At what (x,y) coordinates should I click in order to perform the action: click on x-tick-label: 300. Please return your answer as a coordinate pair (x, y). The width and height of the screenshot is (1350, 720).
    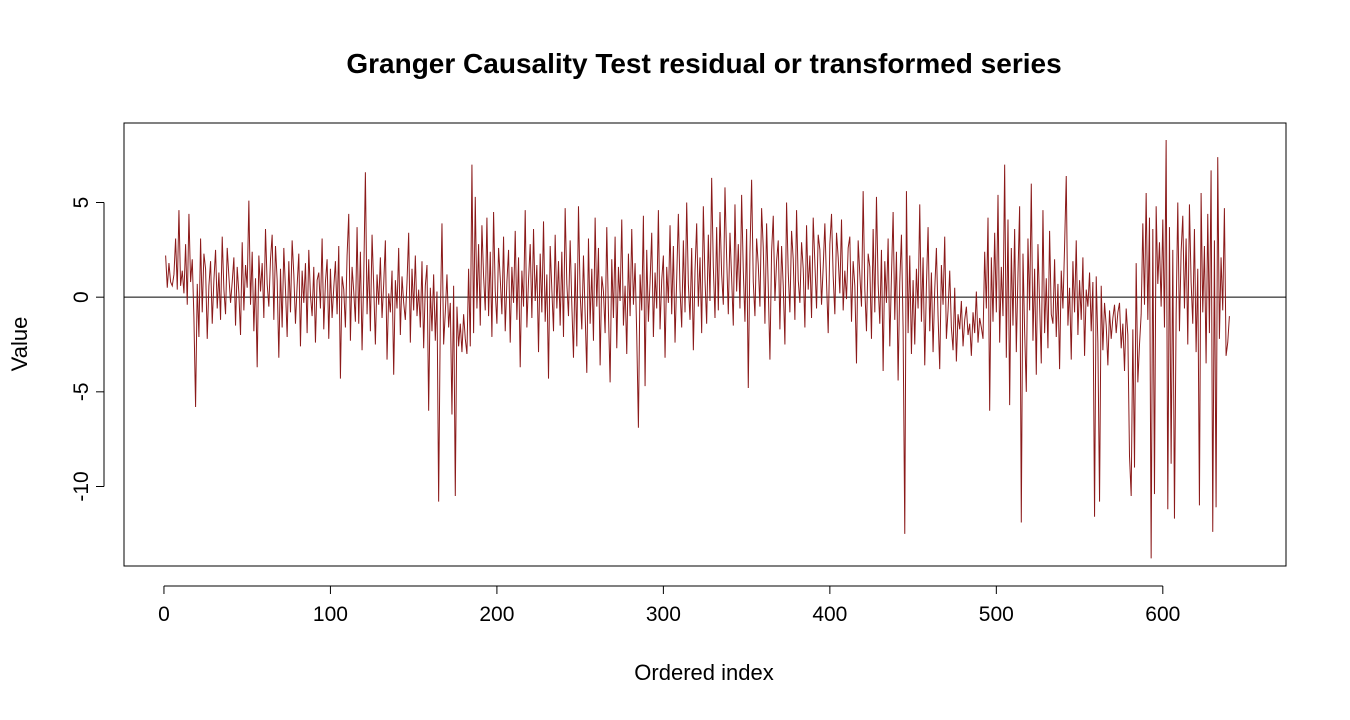
    Looking at the image, I should click on (663, 614).